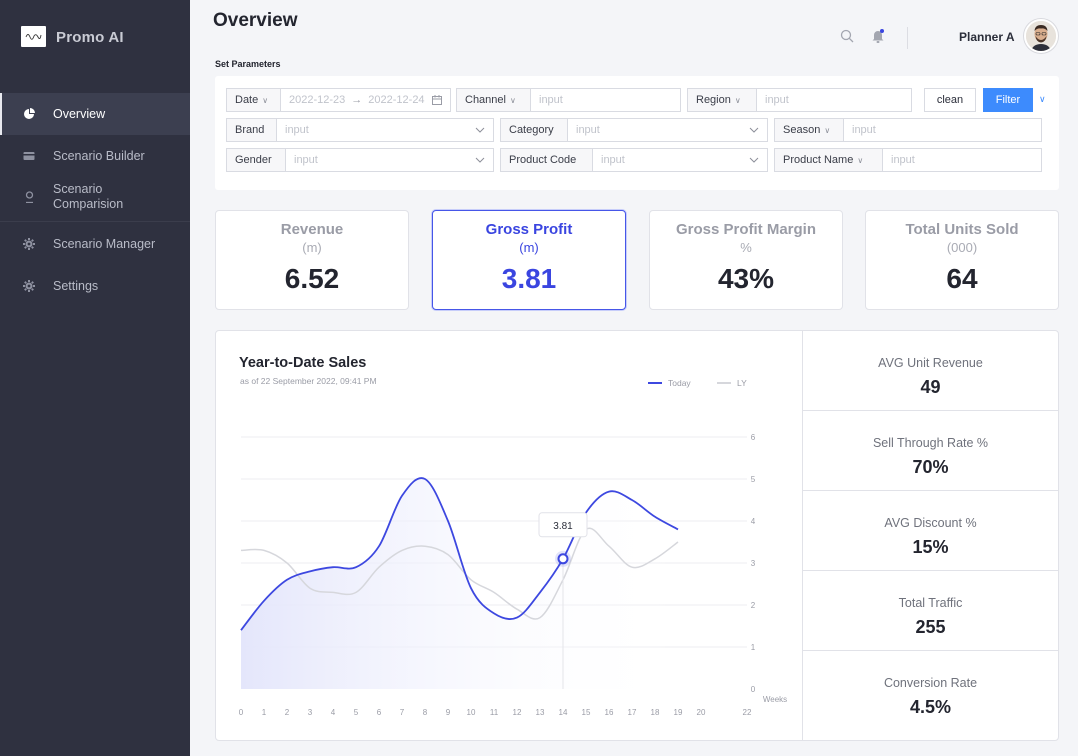 This screenshot has width=1078, height=756. Describe the element at coordinates (987, 37) in the screenshot. I see `user-name: Planner A` at that location.